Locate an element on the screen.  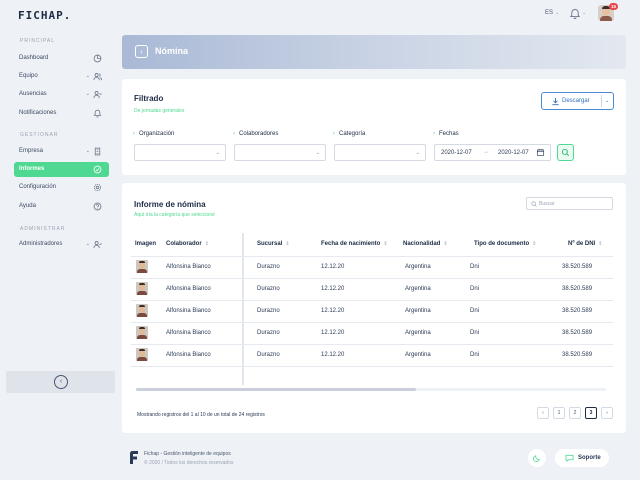
moon-icon is located at coordinates (536, 458).